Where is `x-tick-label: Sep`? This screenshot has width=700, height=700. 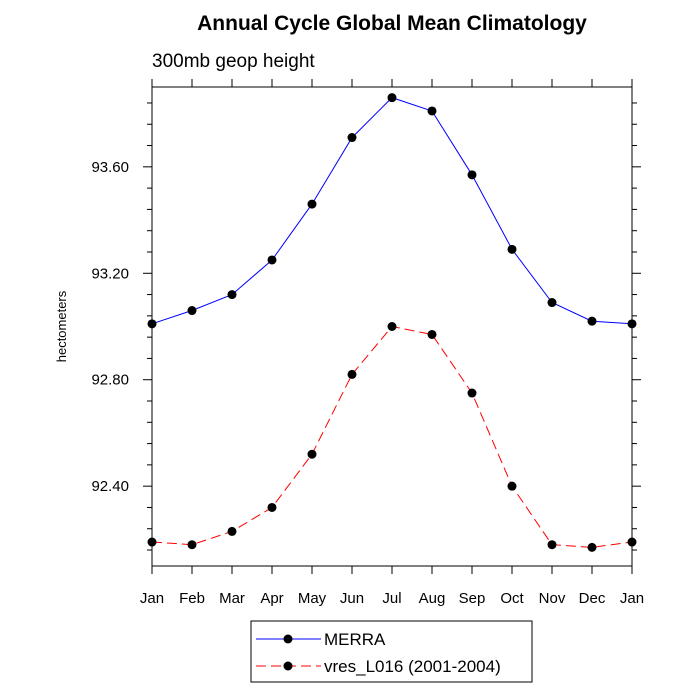 x-tick-label: Sep is located at coordinates (472, 598).